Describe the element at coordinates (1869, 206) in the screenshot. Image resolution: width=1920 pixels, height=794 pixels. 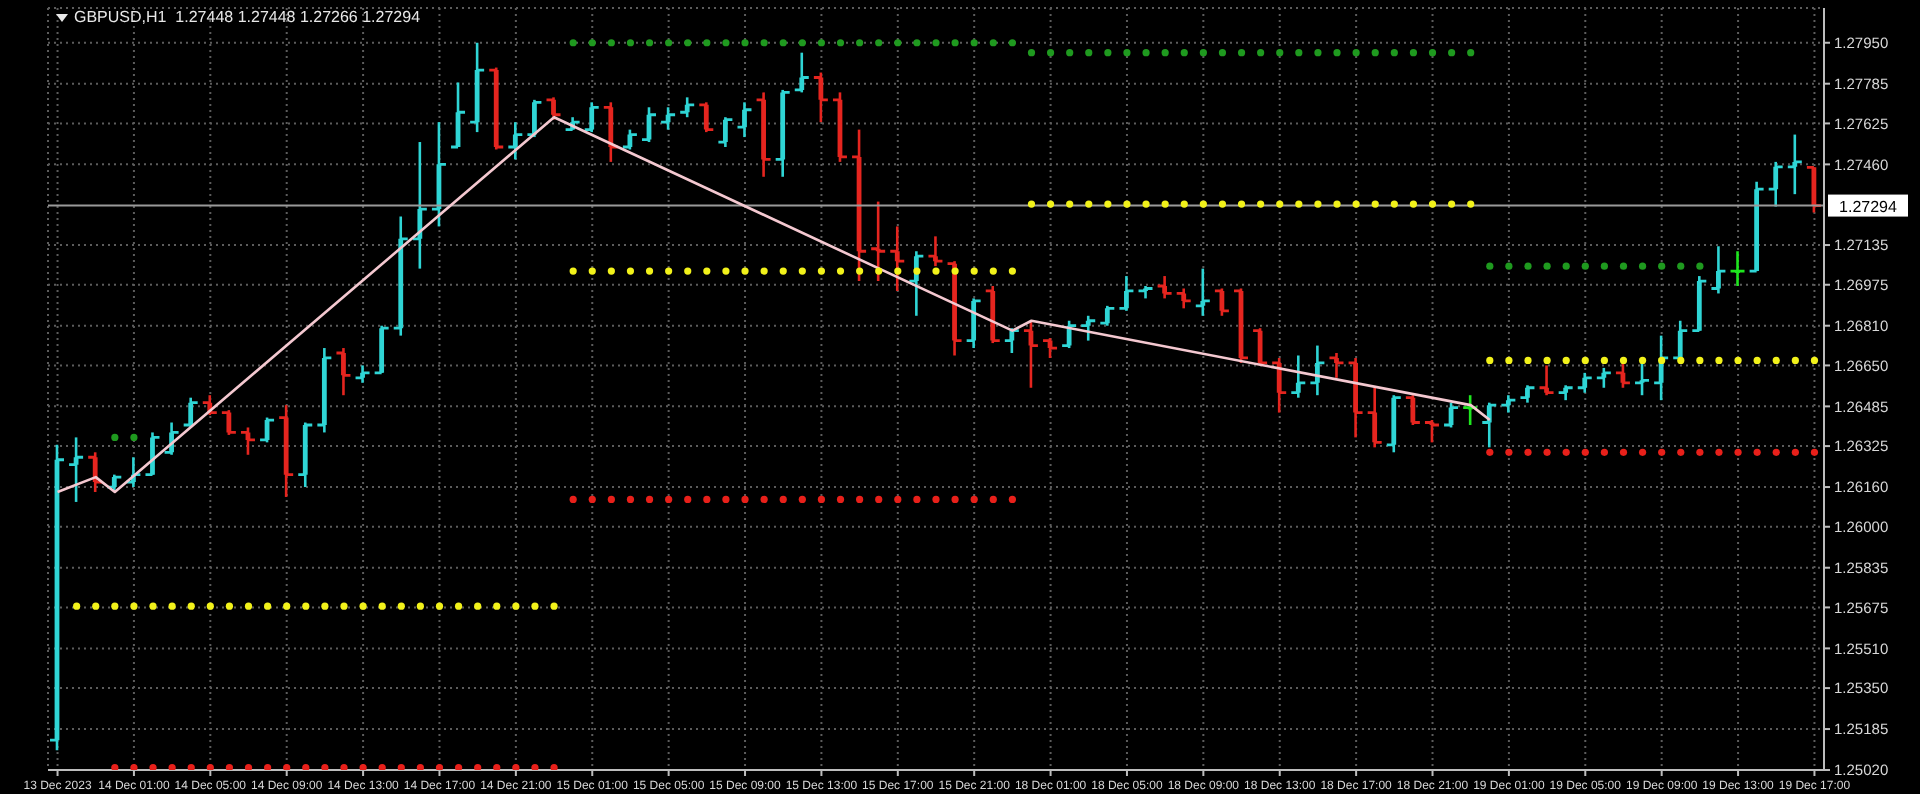
I see `ref-line-label: 1.27294` at that location.